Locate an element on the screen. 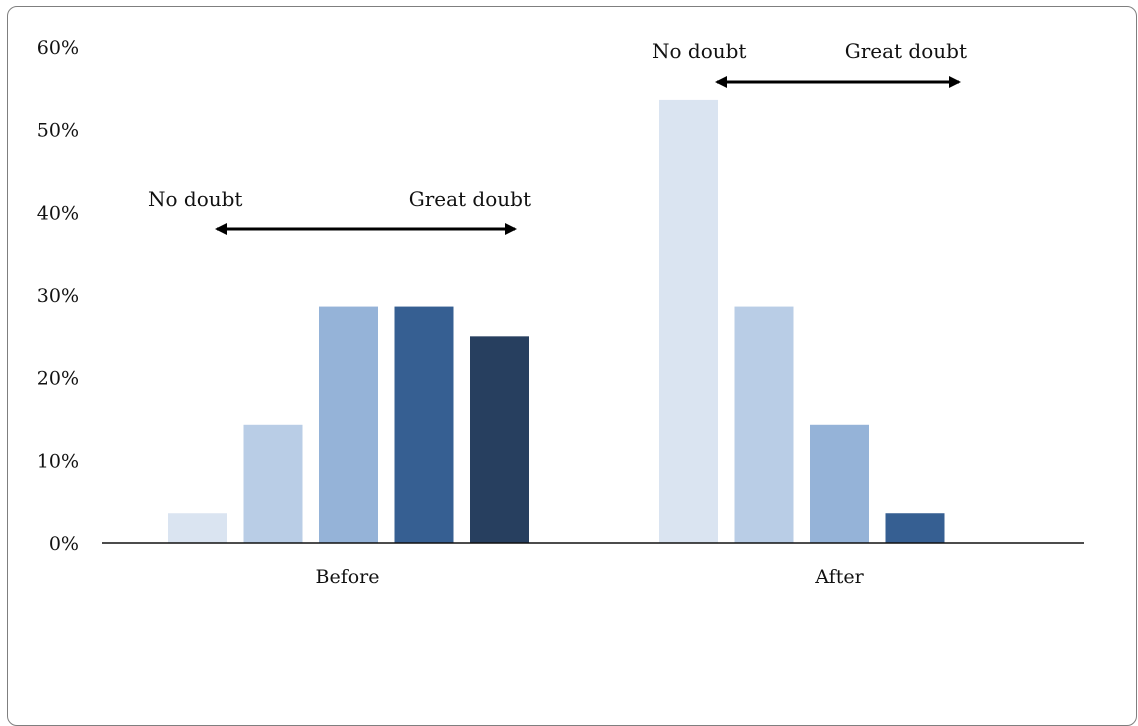 Image resolution: width=1138 pixels, height=726 pixels. group-labels: Before After is located at coordinates (589, 577).